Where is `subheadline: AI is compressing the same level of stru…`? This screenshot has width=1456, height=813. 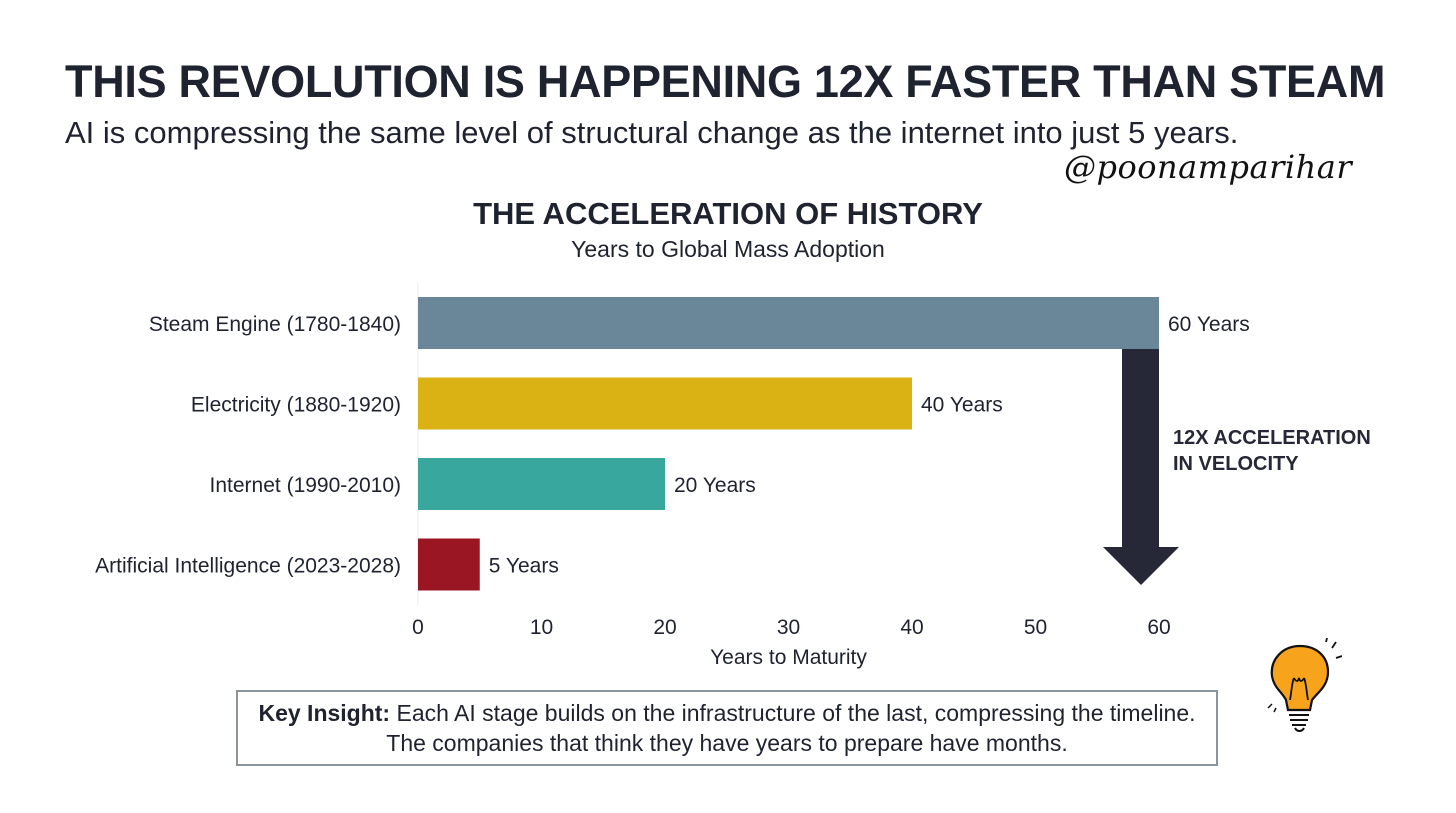 subheadline: AI is compressing the same level of stru… is located at coordinates (652, 132).